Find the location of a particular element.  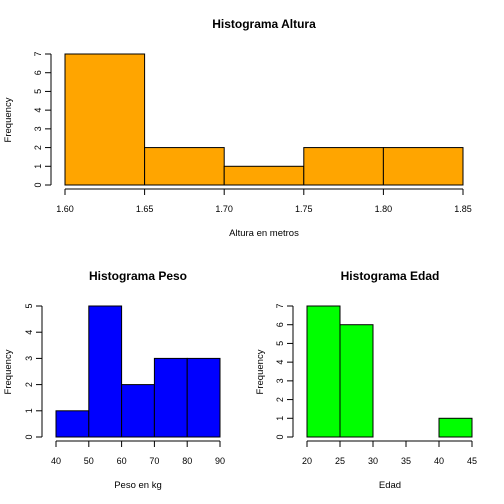

altura-x-tick-label: 1.85 is located at coordinates (463, 209).